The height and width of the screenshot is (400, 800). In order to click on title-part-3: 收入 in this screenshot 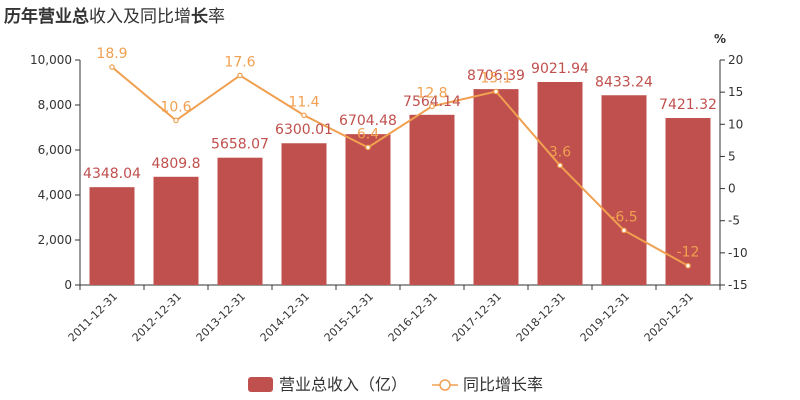, I will do `click(106, 17)`.